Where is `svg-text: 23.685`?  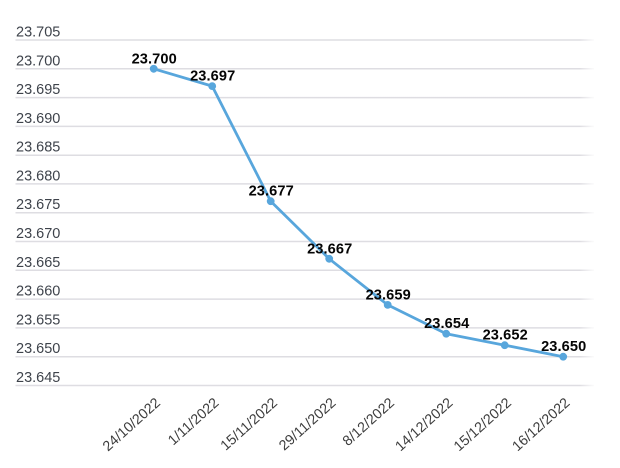 svg-text: 23.685 is located at coordinates (38, 148).